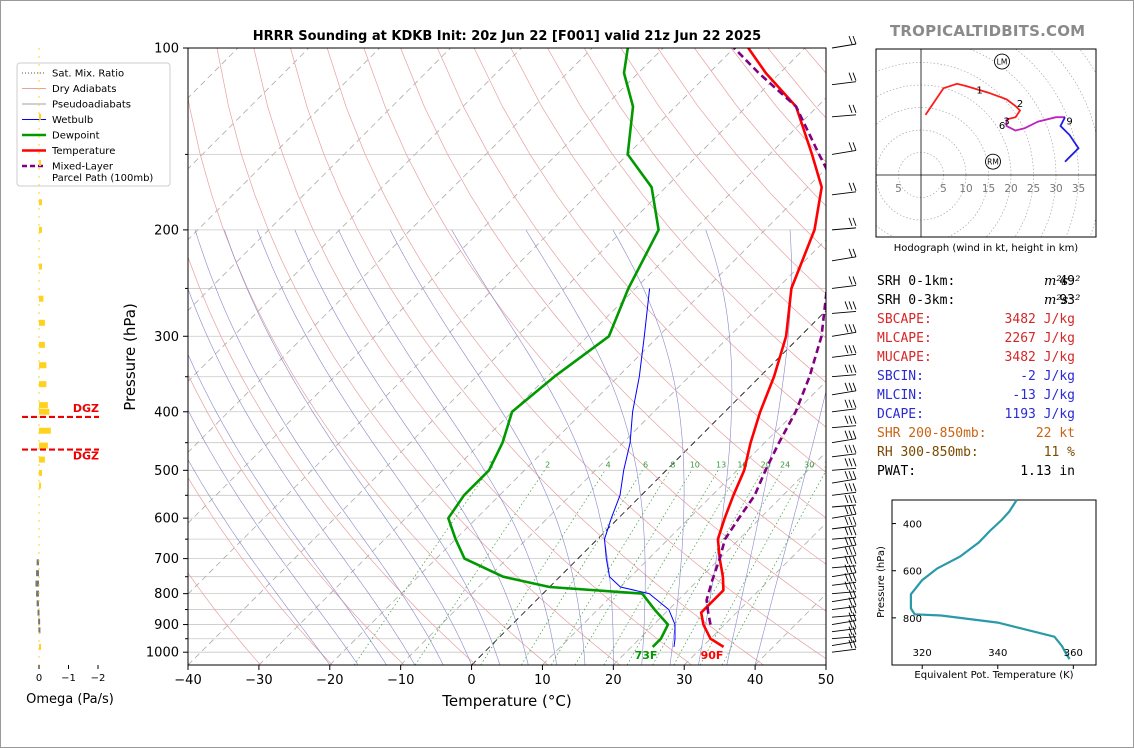  What do you see at coordinates (984, 376) in the screenshot?
I see `stat-row: SBCIN: -2 J/kg` at bounding box center [984, 376].